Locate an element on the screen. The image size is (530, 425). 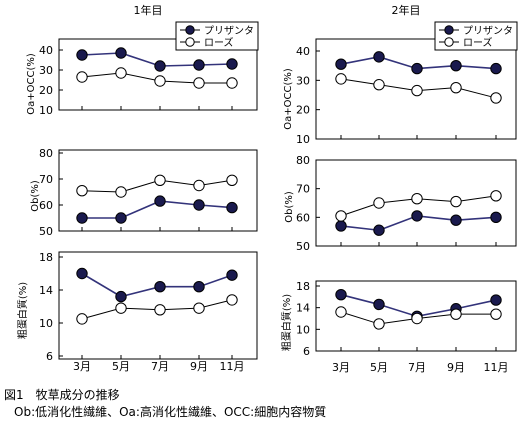
p1-ytick-label-0: 10 is located at coordinates (46, 110).